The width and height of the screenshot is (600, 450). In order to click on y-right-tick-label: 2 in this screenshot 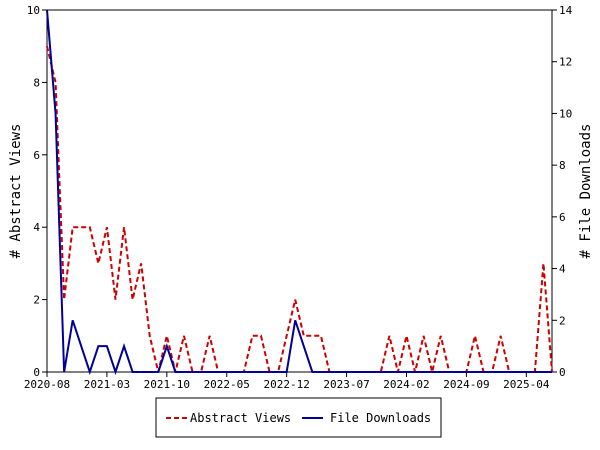, I will do `click(562, 320)`.